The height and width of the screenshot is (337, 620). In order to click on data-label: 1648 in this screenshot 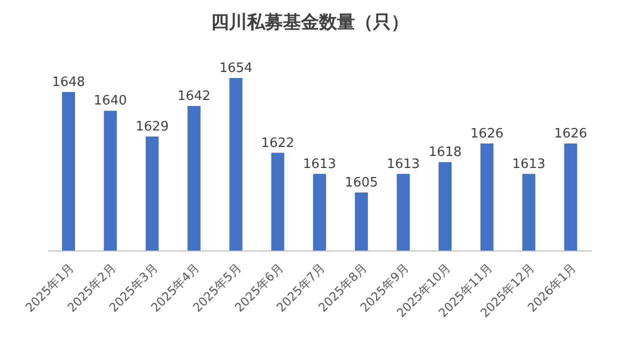, I will do `click(69, 82)`.